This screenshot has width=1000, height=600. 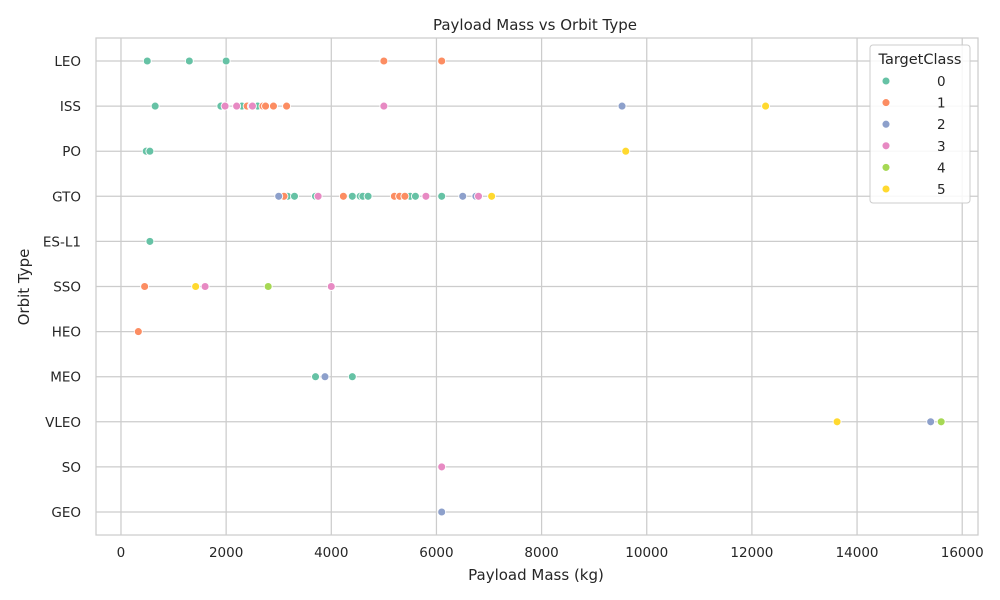 I want to click on legend-label-3: 3, so click(x=941, y=147).